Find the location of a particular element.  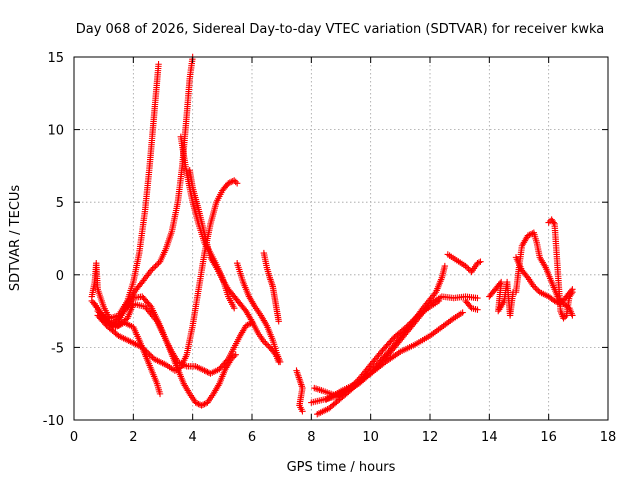

y-tick-label: -10 is located at coordinates (53, 421).